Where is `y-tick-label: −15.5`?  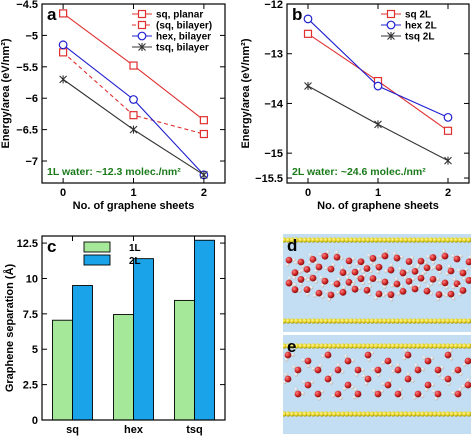
y-tick-label: −15.5 is located at coordinates (269, 179).